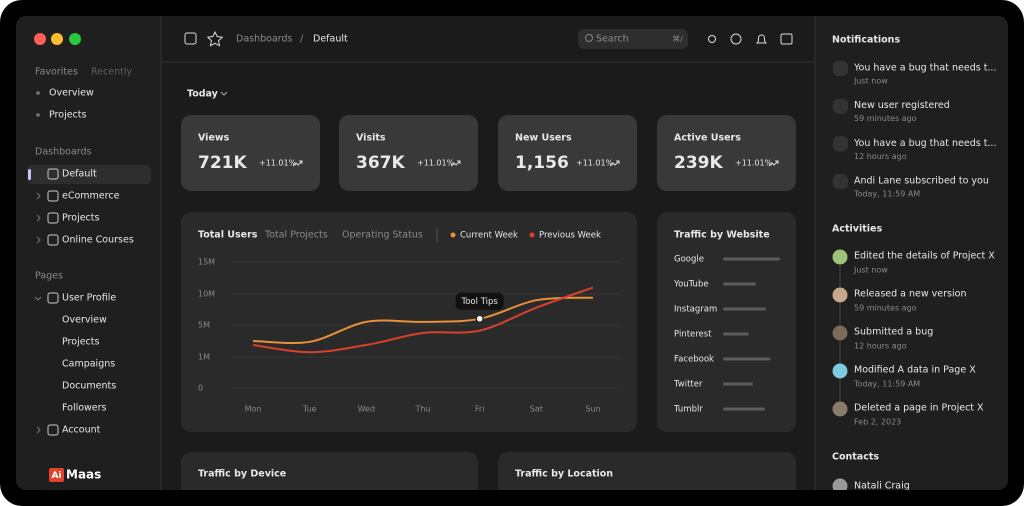 The height and width of the screenshot is (506, 1024). Describe the element at coordinates (84, 320) in the screenshot. I see `nav-subitem: Overview` at that location.